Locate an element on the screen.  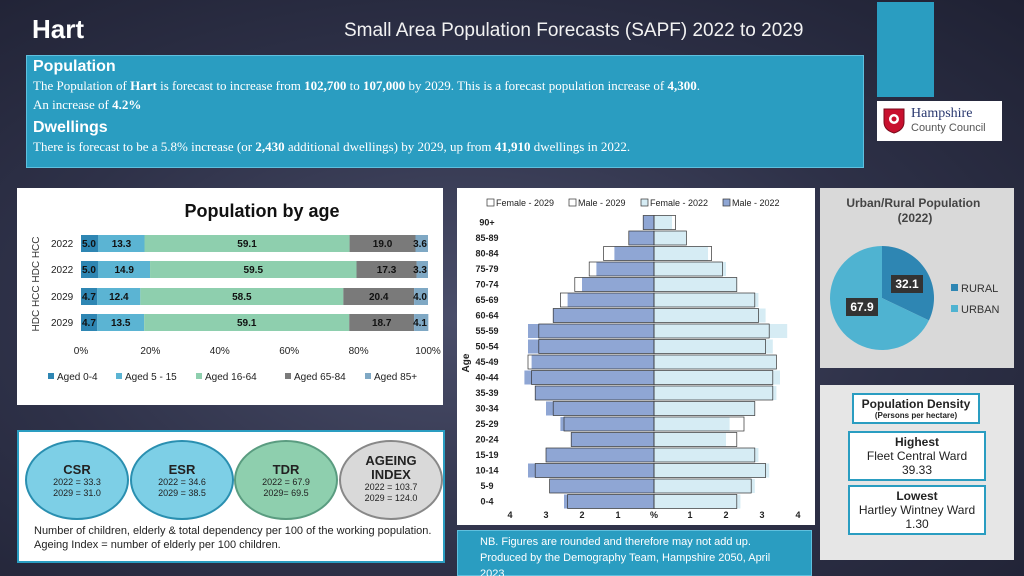
logo-line1: Hampshire is located at coordinates (942, 113).